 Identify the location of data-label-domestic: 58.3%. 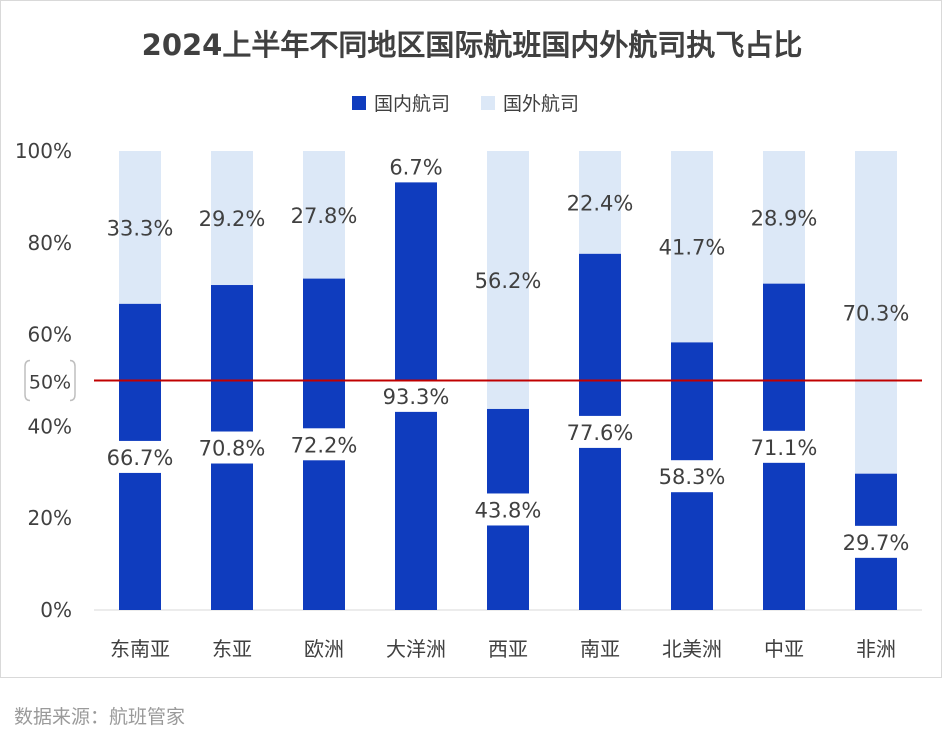
(692, 477).